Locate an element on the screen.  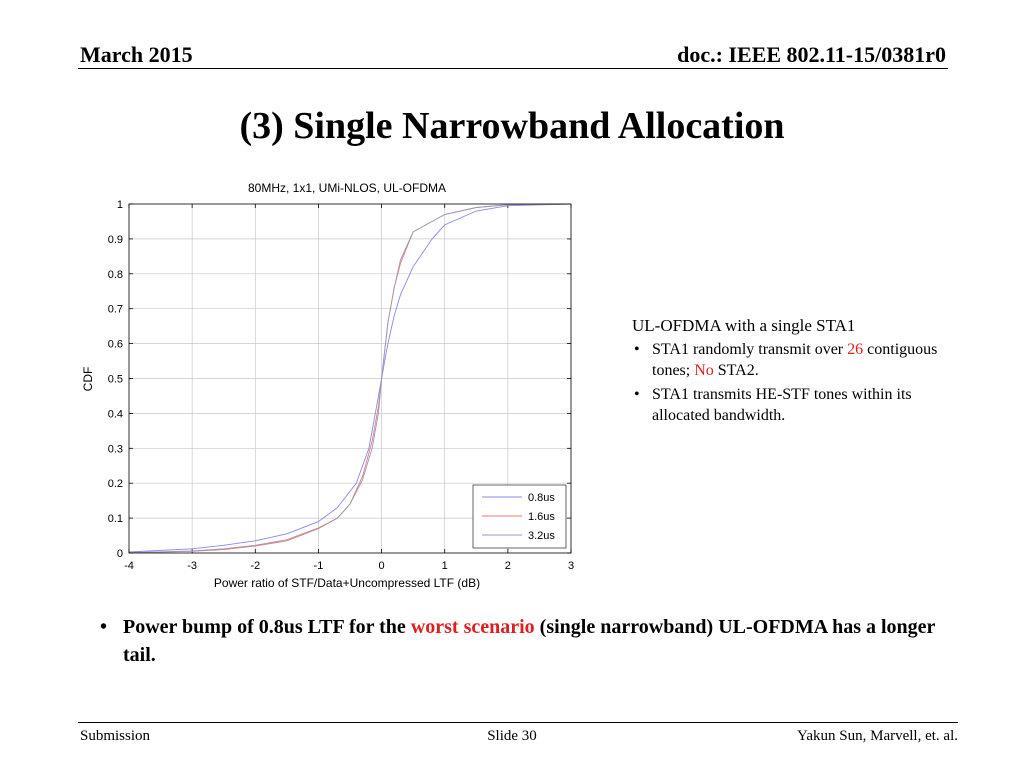
legend-label-0.8us: 0.8us is located at coordinates (541, 498).